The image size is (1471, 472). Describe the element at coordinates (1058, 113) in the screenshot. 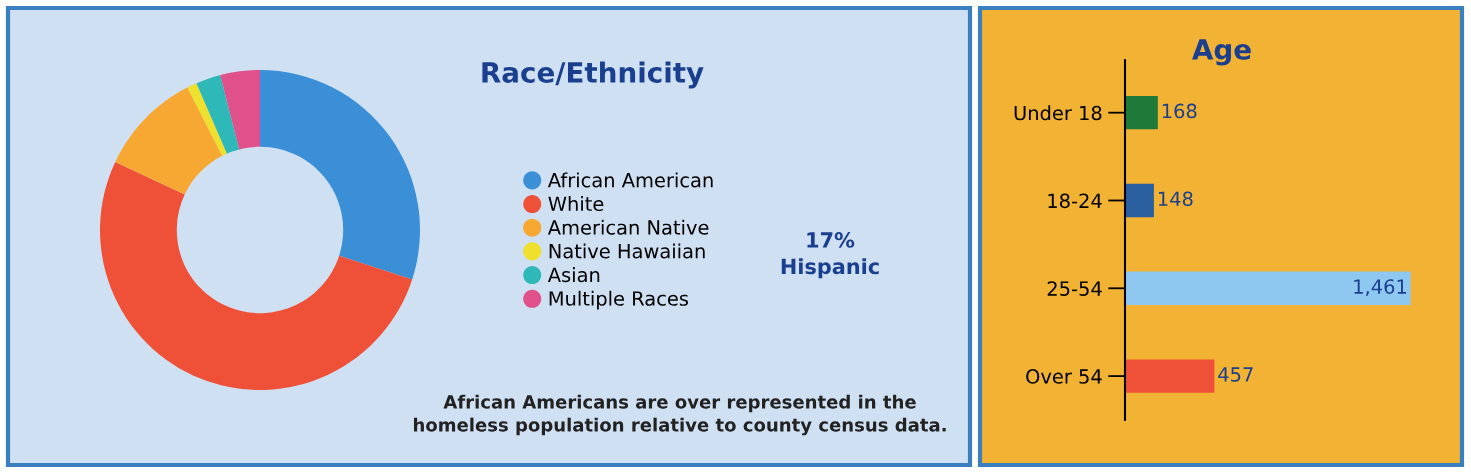

I see `y-tick-label: Under 18` at that location.